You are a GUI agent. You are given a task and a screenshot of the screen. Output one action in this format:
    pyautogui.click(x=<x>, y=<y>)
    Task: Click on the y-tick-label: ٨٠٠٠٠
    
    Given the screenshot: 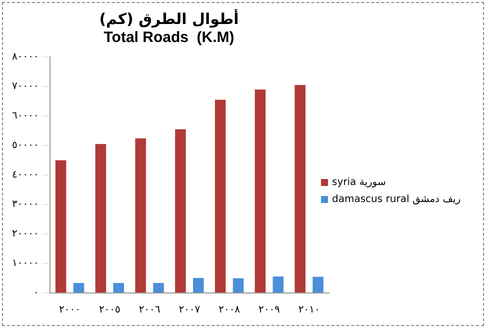 What is the action you would take?
    pyautogui.click(x=25, y=57)
    